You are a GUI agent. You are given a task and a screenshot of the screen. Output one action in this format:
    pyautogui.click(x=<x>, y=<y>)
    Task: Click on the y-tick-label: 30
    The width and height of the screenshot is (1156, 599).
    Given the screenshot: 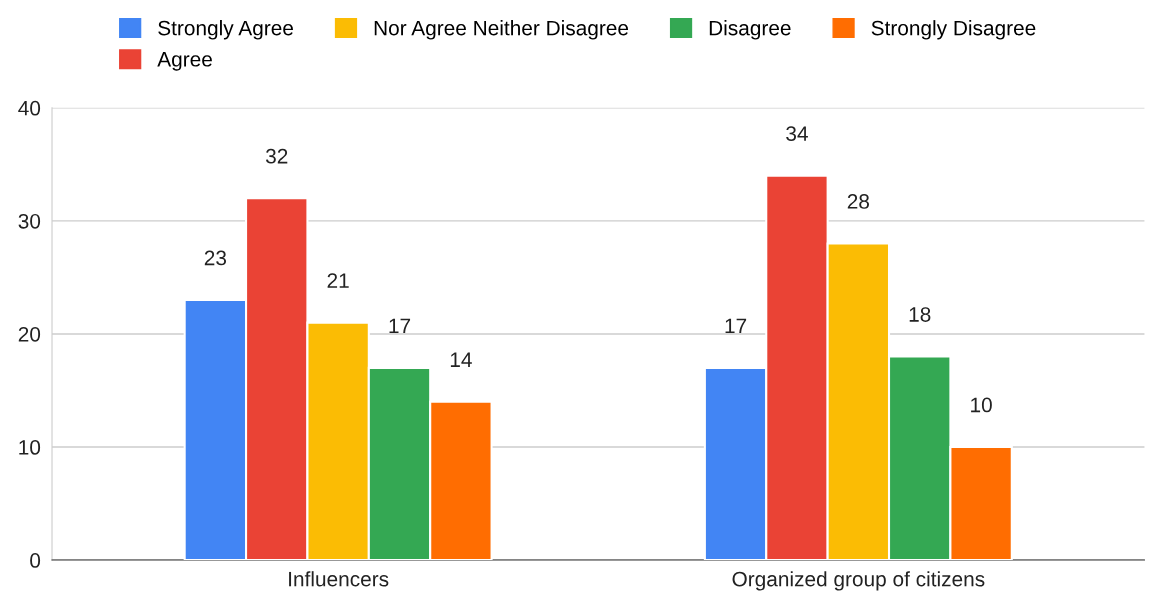 What is the action you would take?
    pyautogui.click(x=29, y=221)
    